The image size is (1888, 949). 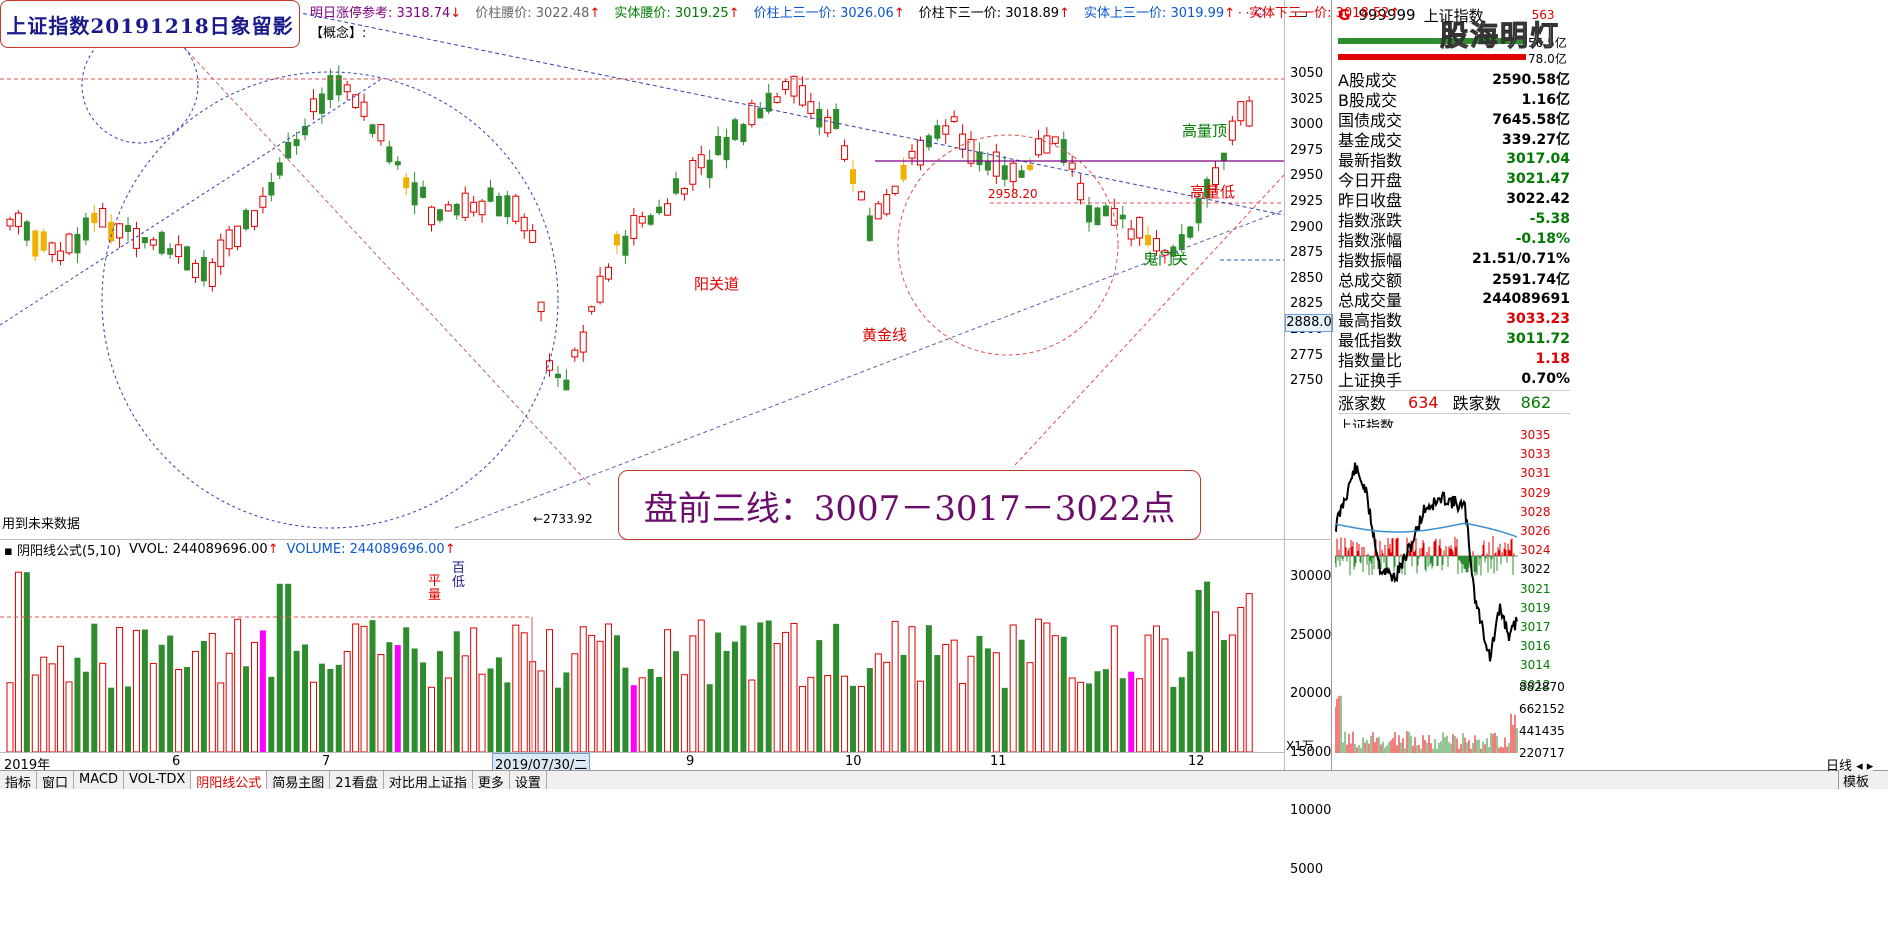 What do you see at coordinates (1166, 259) in the screenshot?
I see `ghost-gate-label: 鬼门关` at bounding box center [1166, 259].